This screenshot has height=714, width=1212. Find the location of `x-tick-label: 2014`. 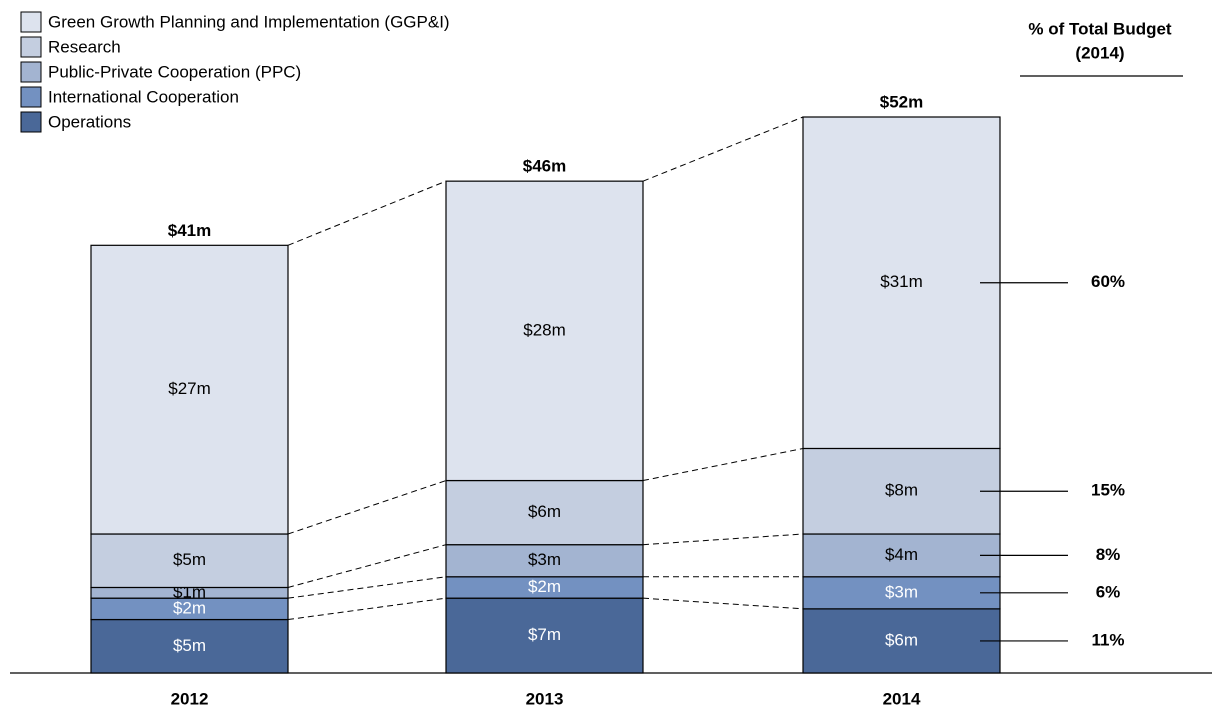

x-tick-label: 2014 is located at coordinates (902, 698).